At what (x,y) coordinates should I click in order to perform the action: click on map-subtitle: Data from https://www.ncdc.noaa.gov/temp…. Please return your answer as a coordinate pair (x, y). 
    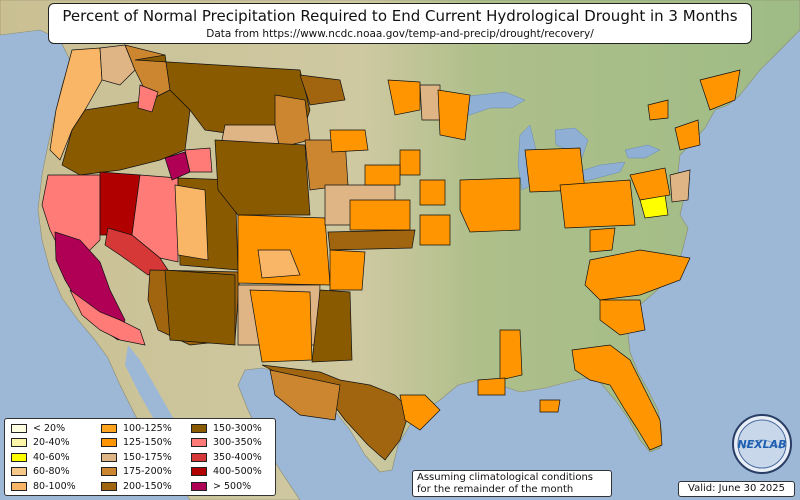
    Looking at the image, I should click on (400, 34).